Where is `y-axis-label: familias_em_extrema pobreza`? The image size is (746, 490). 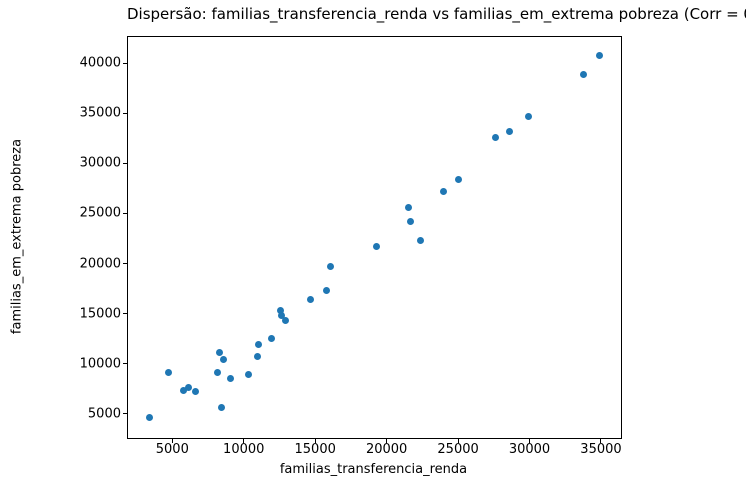
y-axis-label: familias_em_extrema pobreza is located at coordinates (17, 236).